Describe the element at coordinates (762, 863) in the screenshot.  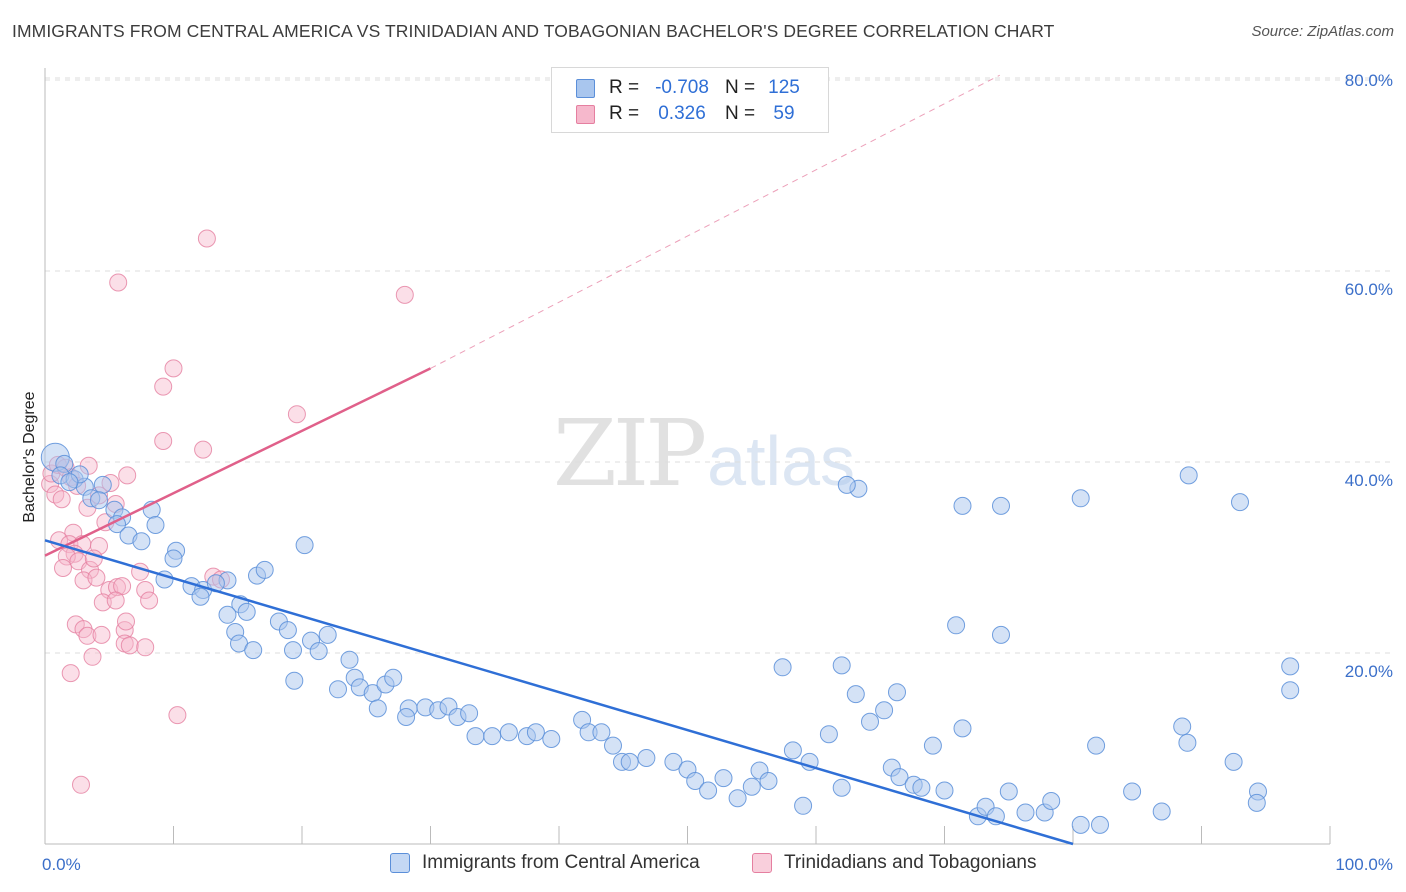
I see `pink-square-icon` at that location.